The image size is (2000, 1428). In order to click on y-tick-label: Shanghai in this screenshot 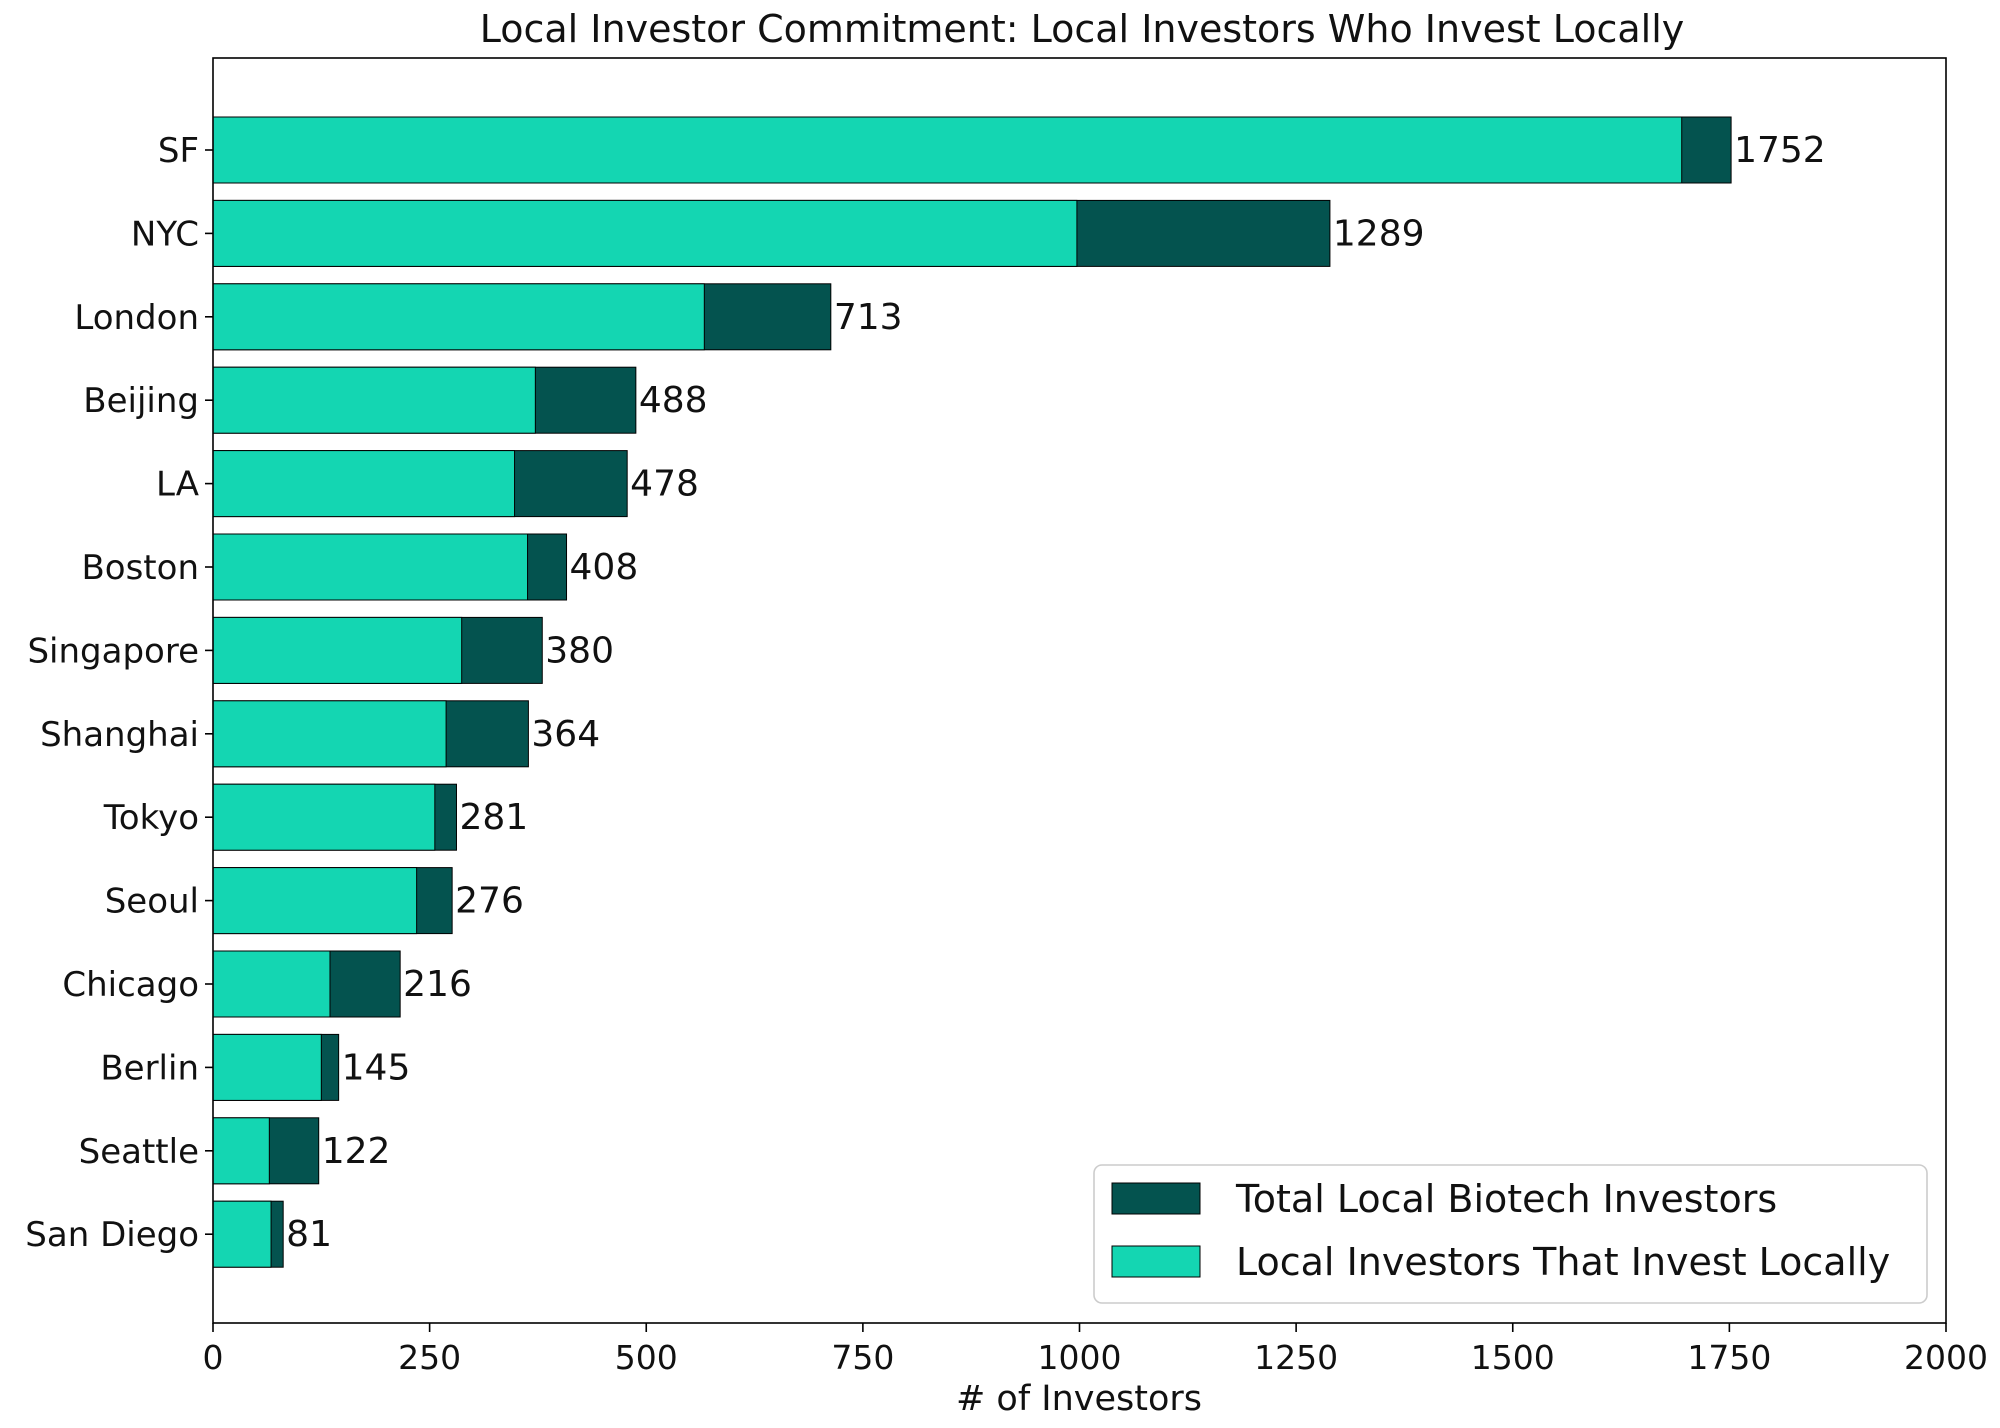, I will do `click(119, 735)`.